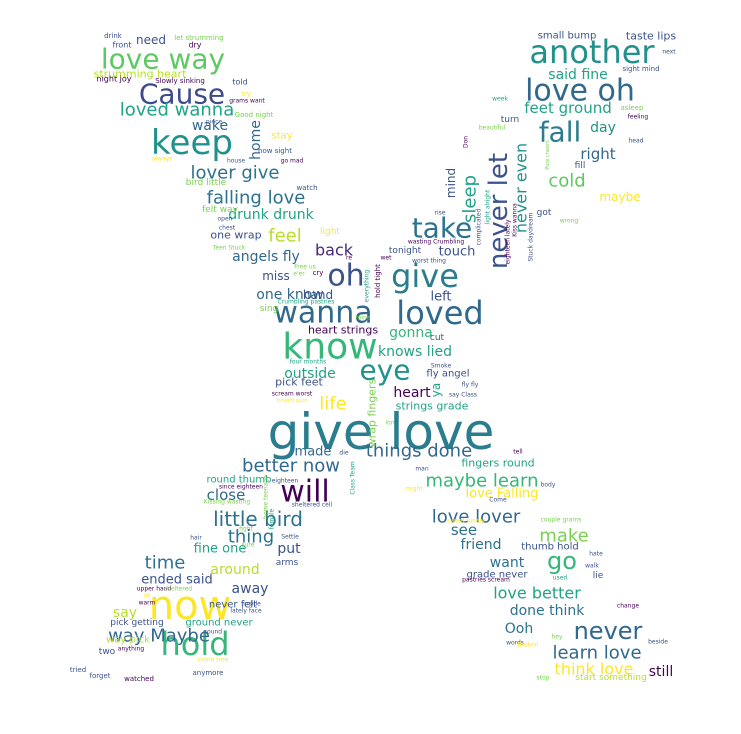  I want to click on word: house, so click(236, 161).